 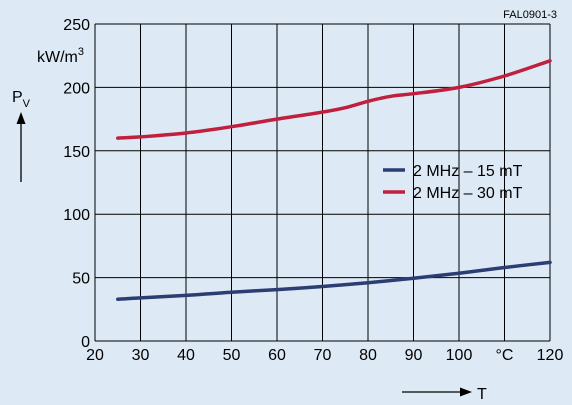 What do you see at coordinates (85, 342) in the screenshot?
I see `y-tick-label: 0` at bounding box center [85, 342].